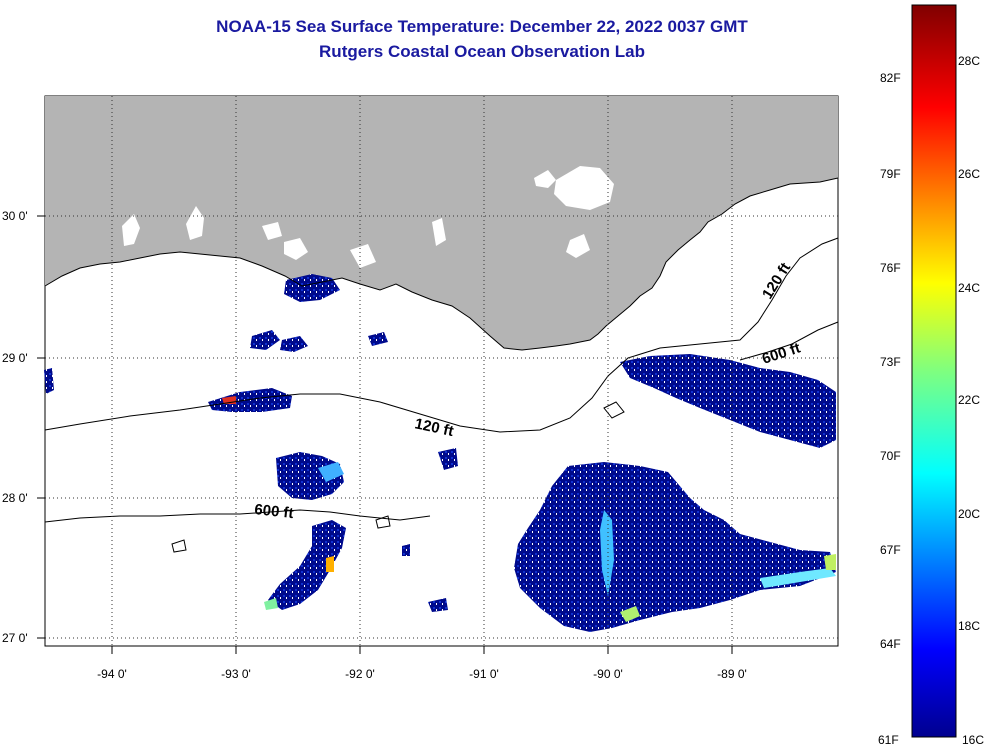 Image resolution: width=992 pixels, height=754 pixels. Describe the element at coordinates (890, 78) in the screenshot. I see `colorbar-f-label: 82F` at that location.